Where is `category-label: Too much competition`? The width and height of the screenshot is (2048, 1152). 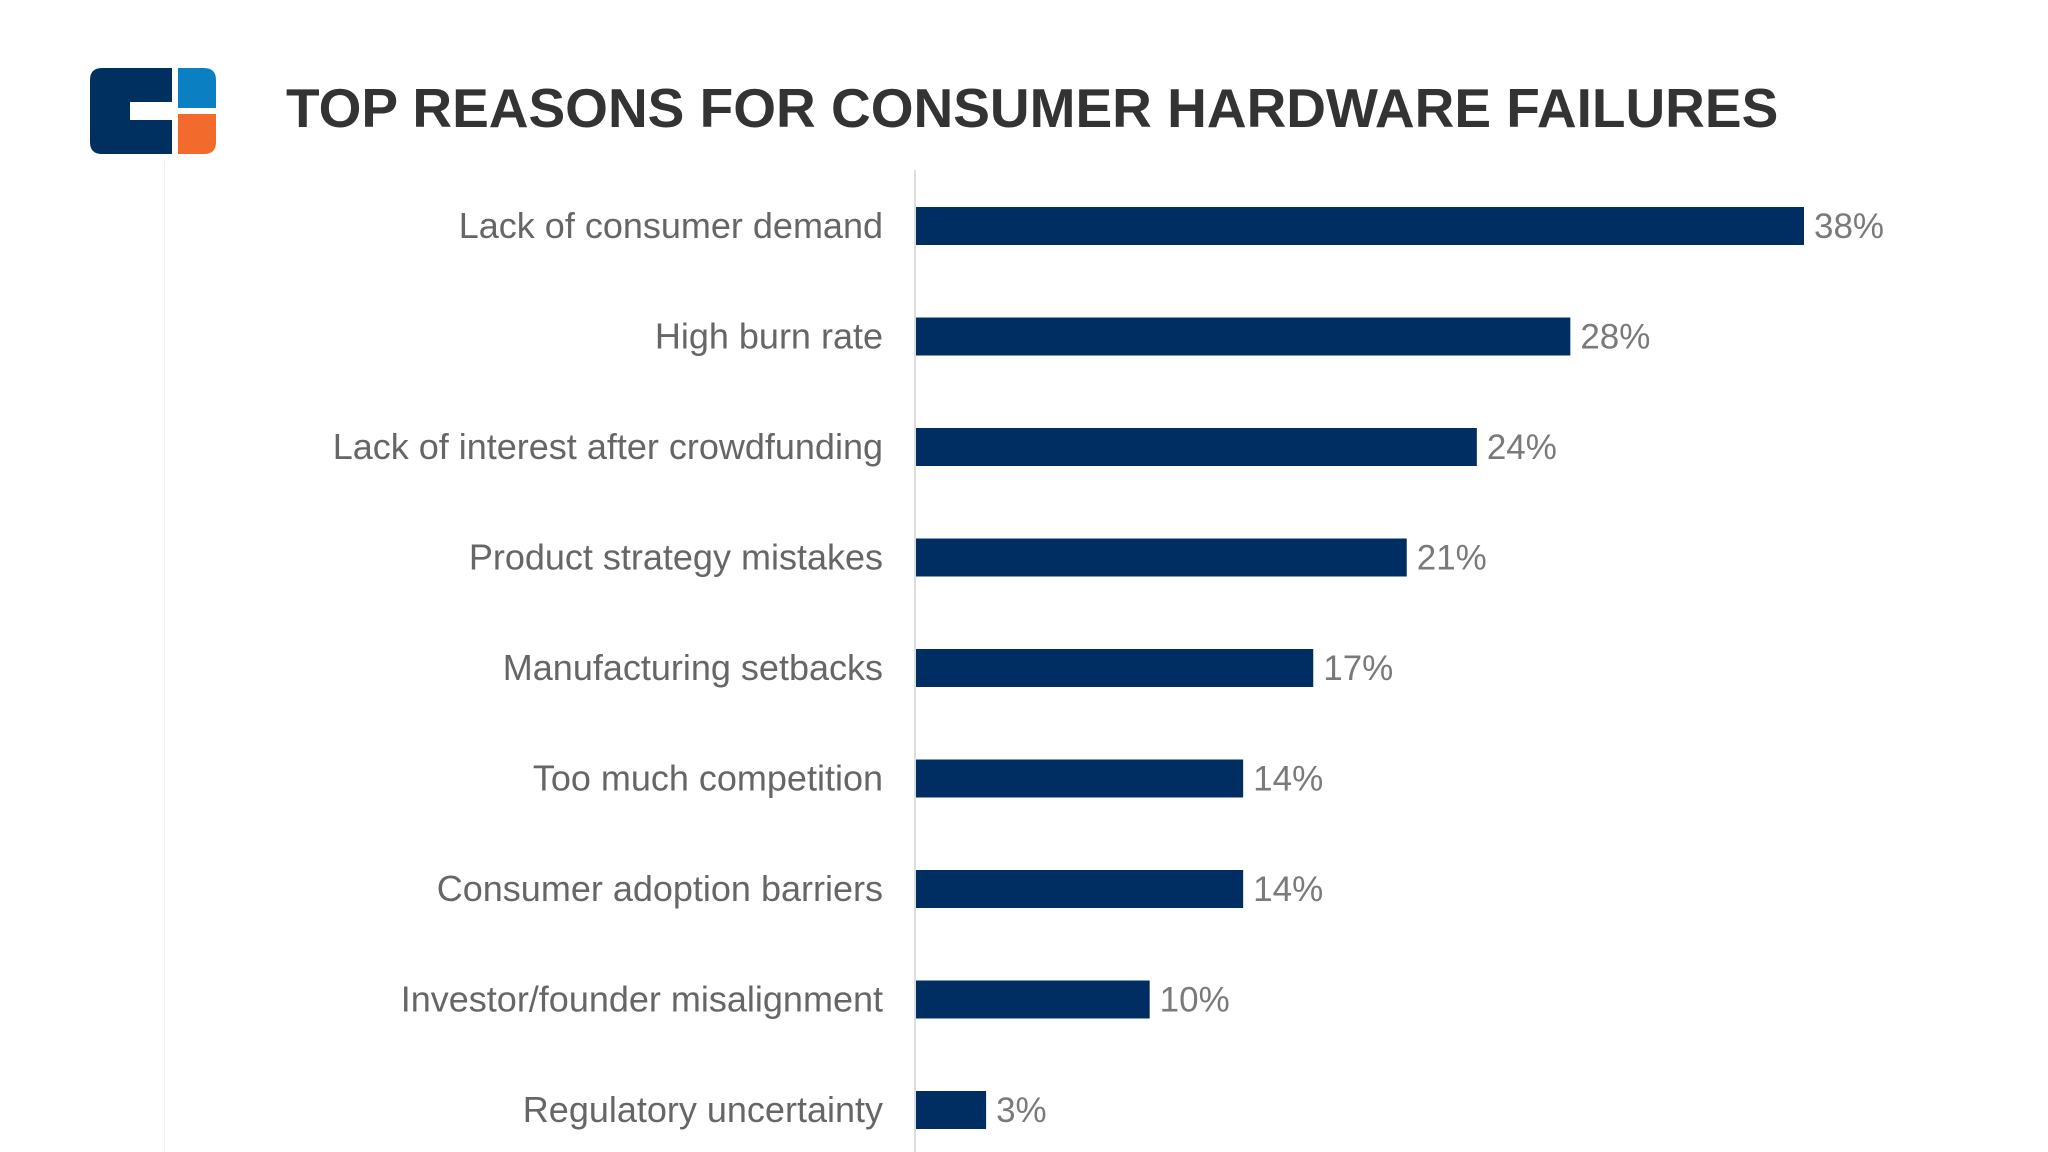 category-label: Too much competition is located at coordinates (708, 778).